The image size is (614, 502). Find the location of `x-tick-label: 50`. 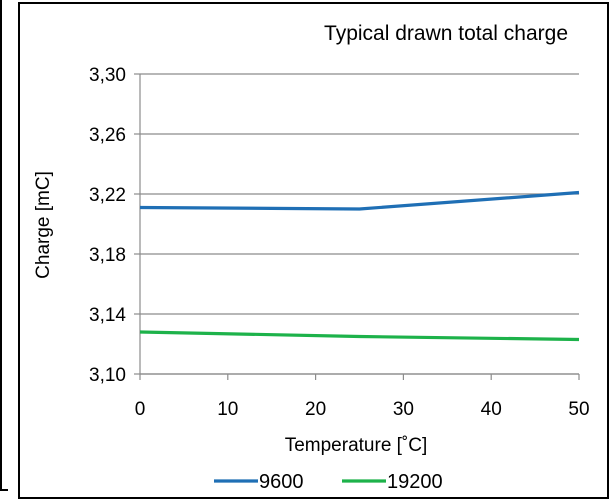

x-tick-label: 50 is located at coordinates (578, 409).